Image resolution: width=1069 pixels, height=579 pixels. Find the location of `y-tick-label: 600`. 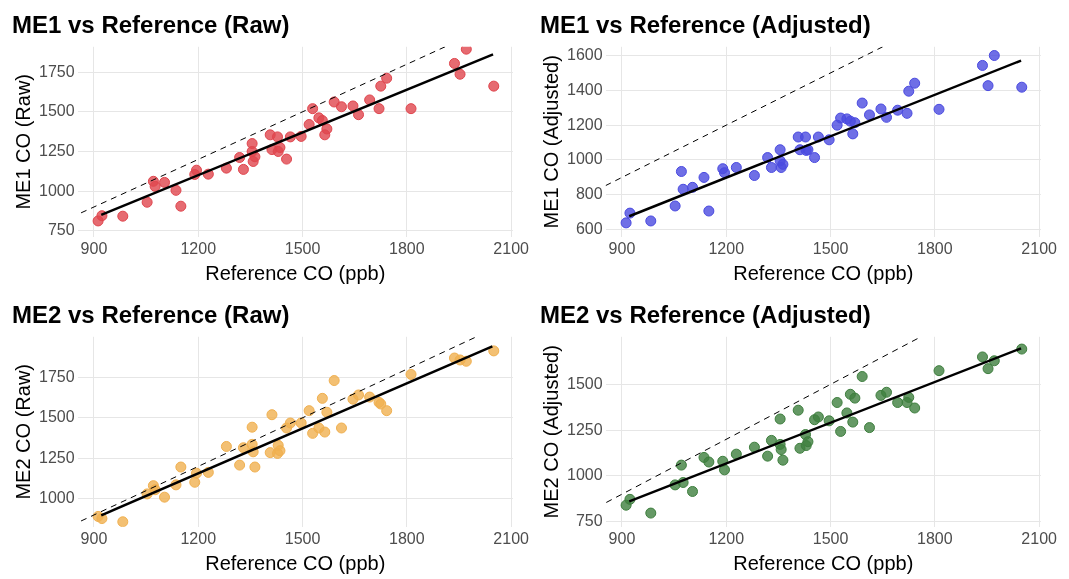

y-tick-label: 600 is located at coordinates (589, 229).